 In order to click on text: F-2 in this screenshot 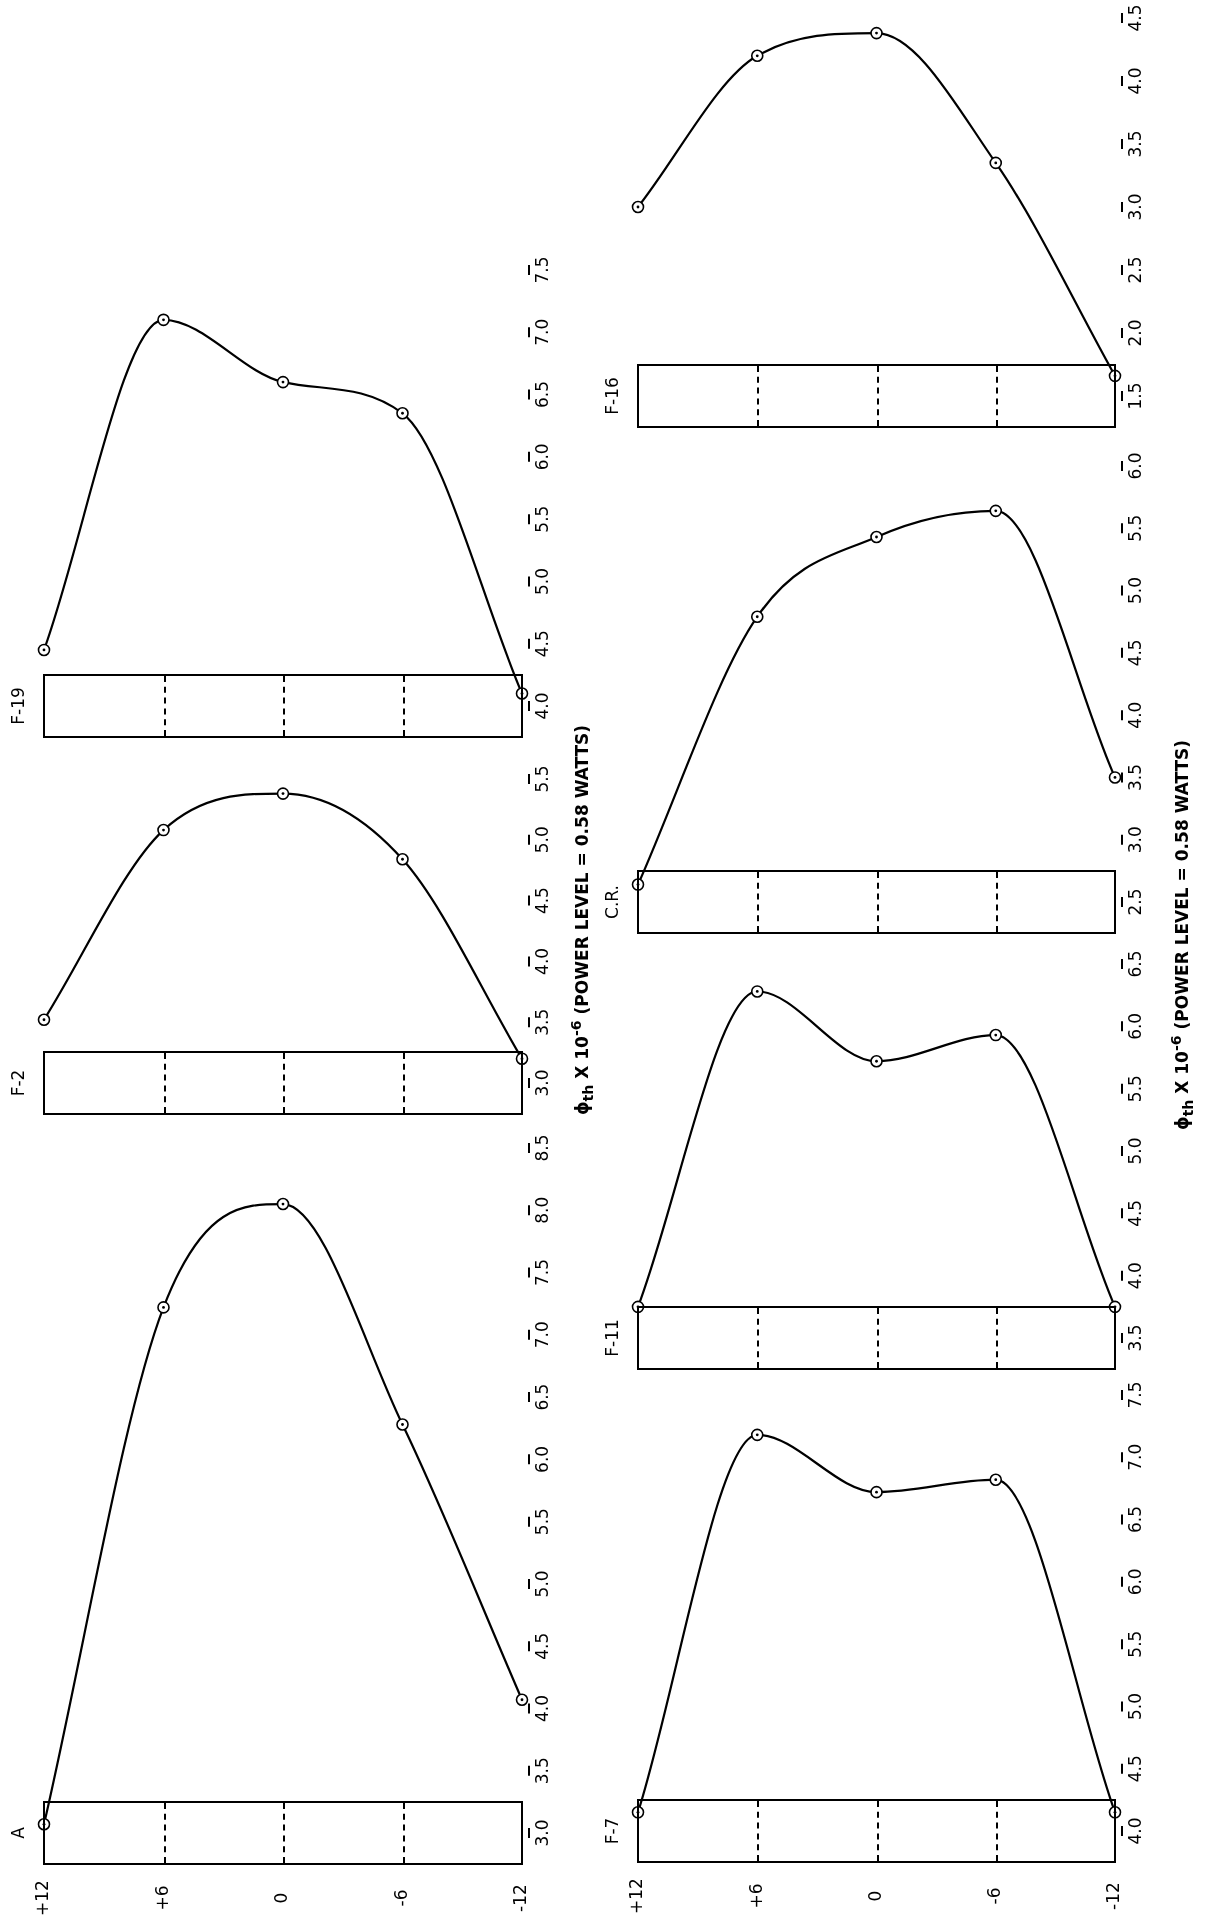, I will do `click(18, 1083)`.